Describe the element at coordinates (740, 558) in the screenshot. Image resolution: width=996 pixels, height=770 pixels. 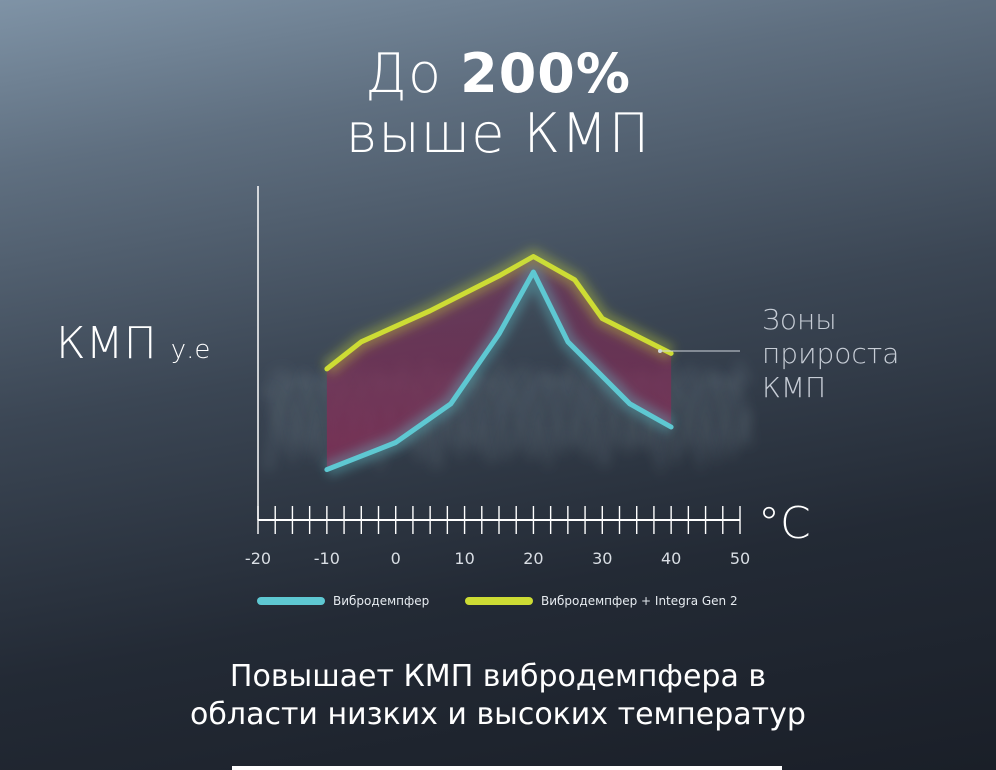
I see `x-tick-label: 50` at that location.